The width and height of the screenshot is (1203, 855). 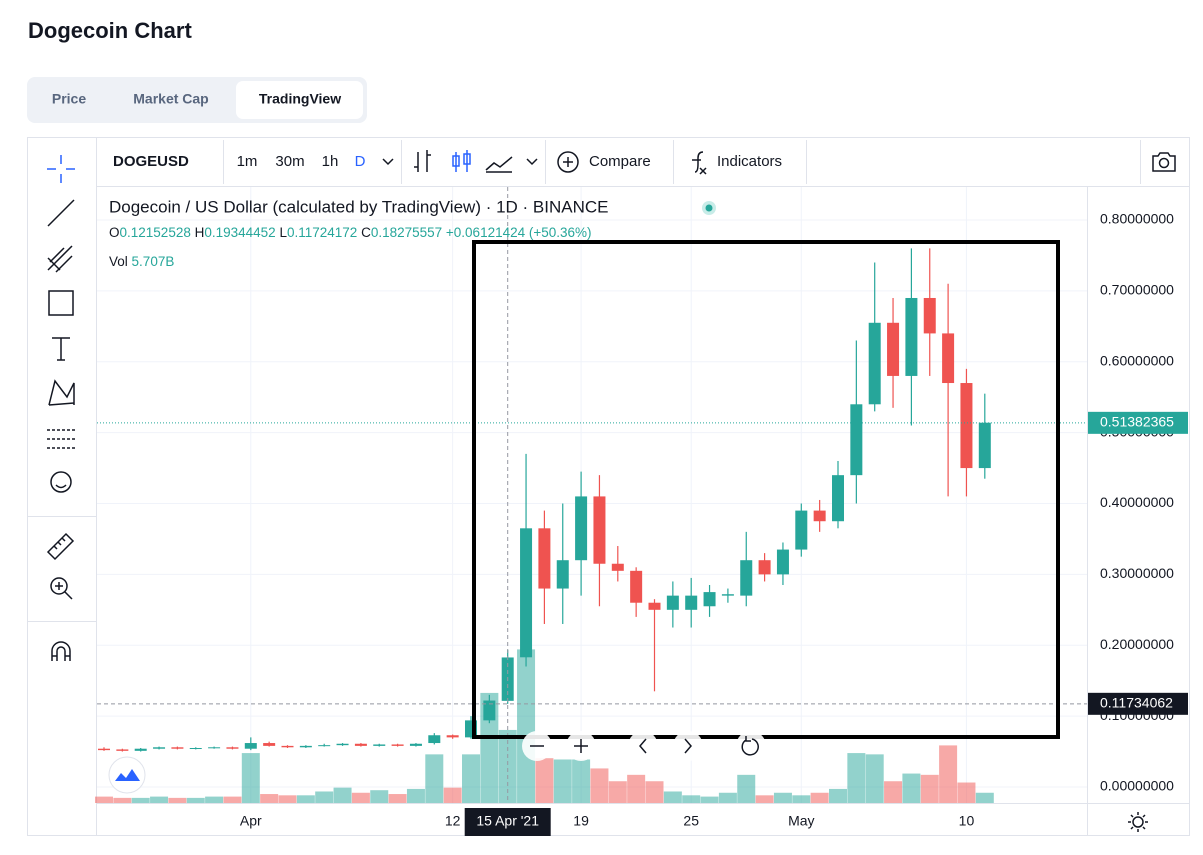 I want to click on area-icon, so click(x=499, y=164).